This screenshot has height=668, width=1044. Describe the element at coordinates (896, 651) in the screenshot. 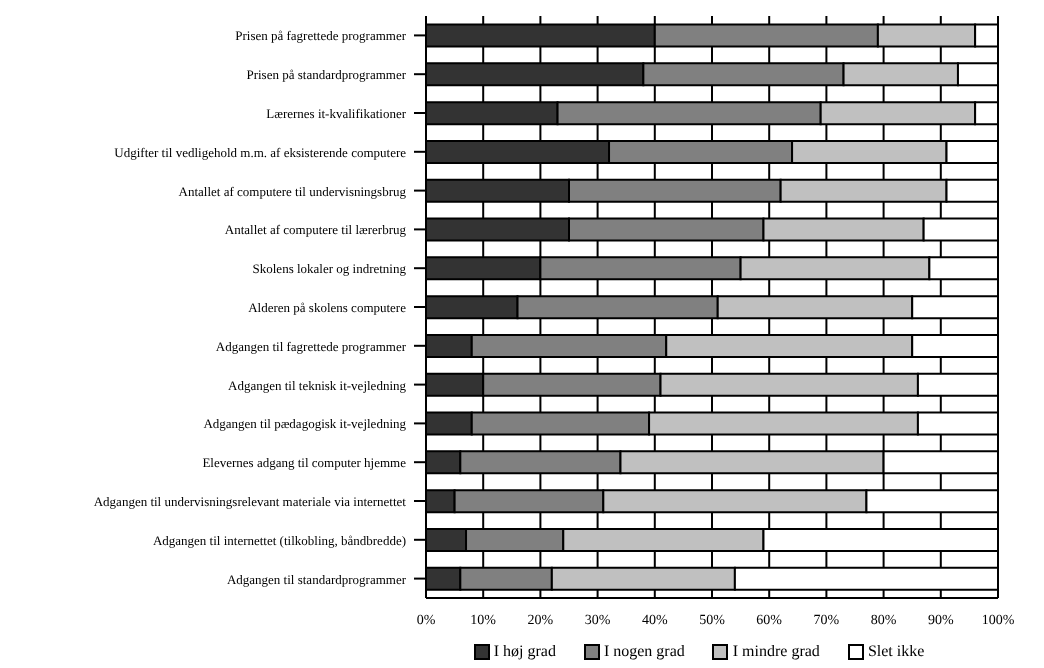

I see `legend-label: Slet ikke` at that location.